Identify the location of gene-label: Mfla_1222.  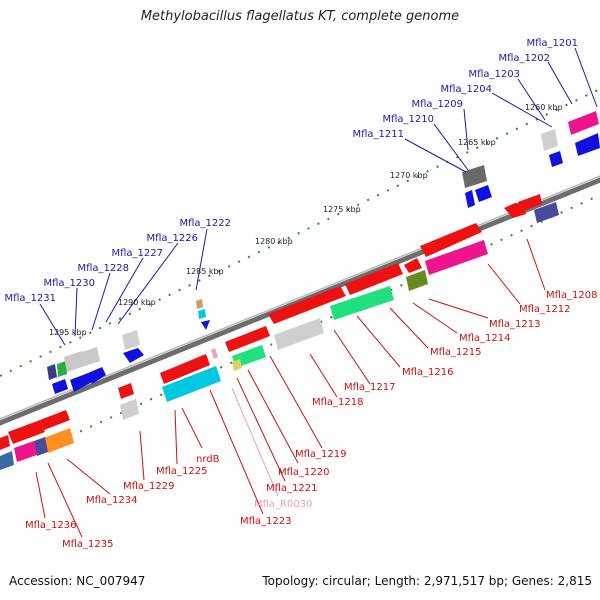
(205, 223).